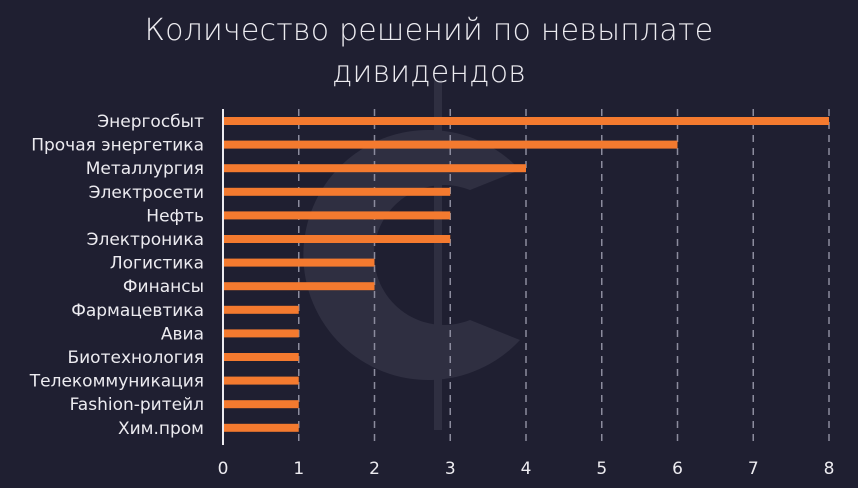 This screenshot has height=488, width=858. What do you see at coordinates (429, 30) in the screenshot?
I see `chart-title-line-1: Количество решений по невыплате` at bounding box center [429, 30].